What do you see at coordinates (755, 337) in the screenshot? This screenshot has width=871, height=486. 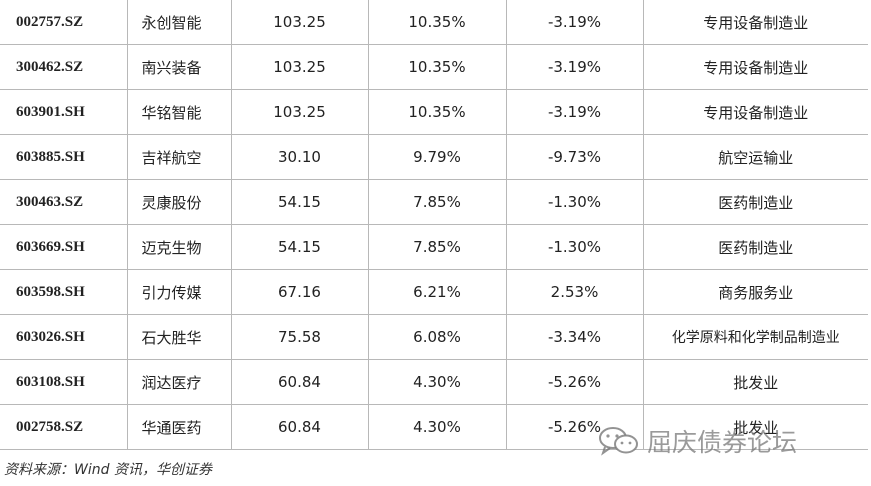 I see `industry-cell: 化学原料和化学制品制造业` at bounding box center [755, 337].